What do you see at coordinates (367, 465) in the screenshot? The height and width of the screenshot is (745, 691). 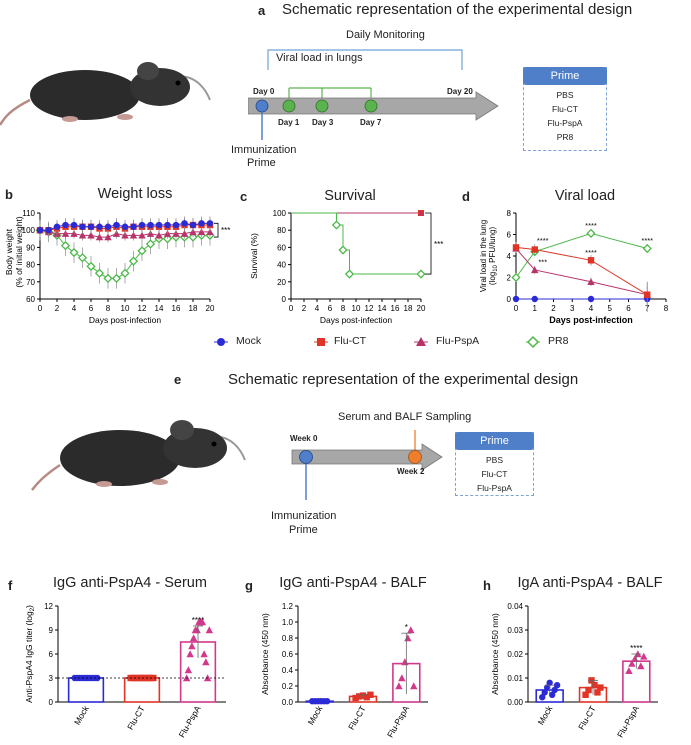 I see `timeline-e` at bounding box center [367, 465].